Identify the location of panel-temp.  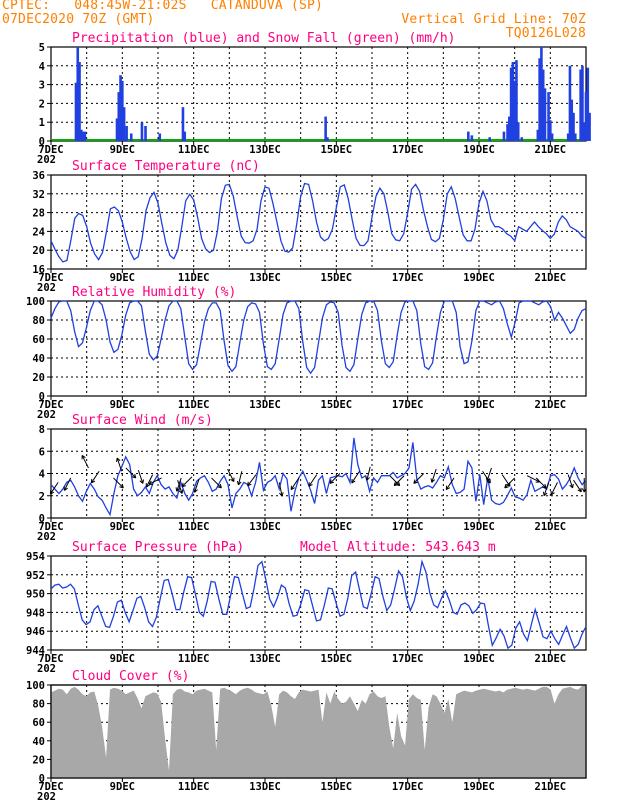
(317, 223).